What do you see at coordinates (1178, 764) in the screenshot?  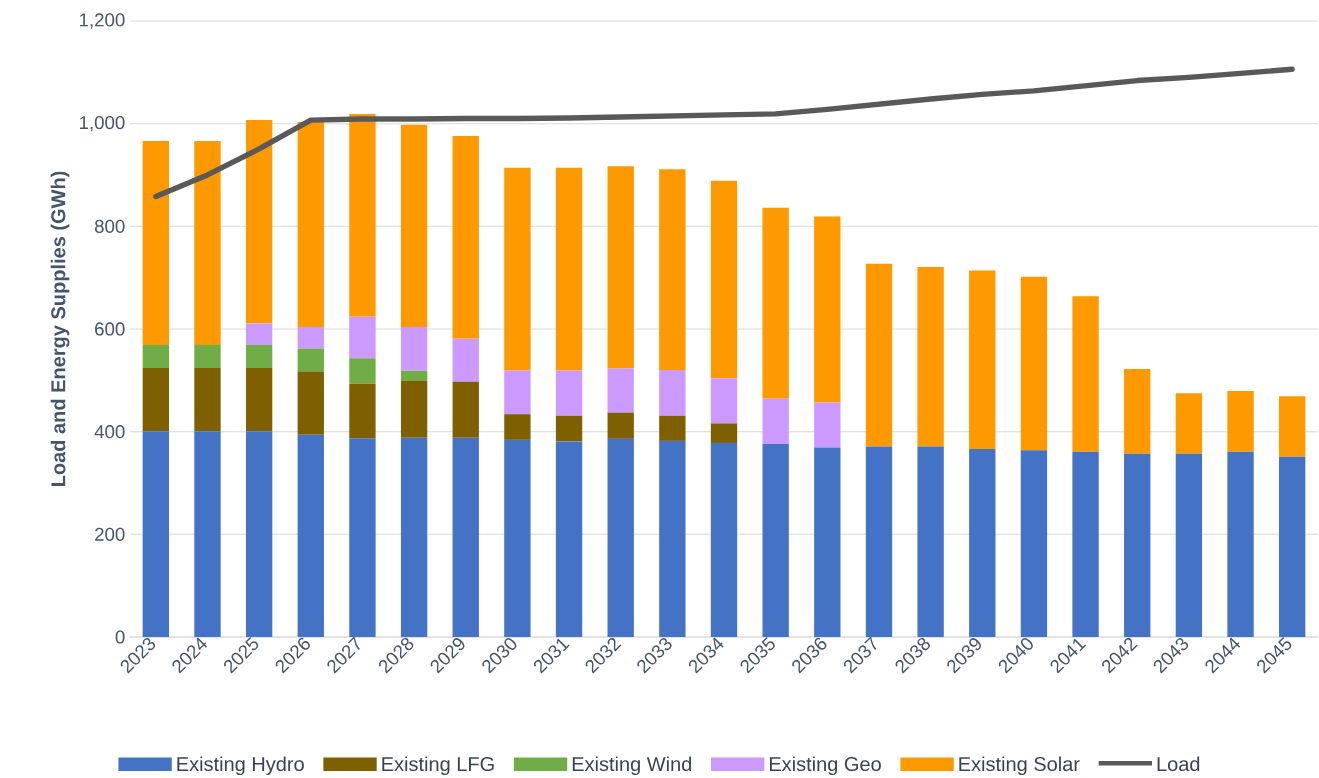 I see `legend-label: Load` at bounding box center [1178, 764].